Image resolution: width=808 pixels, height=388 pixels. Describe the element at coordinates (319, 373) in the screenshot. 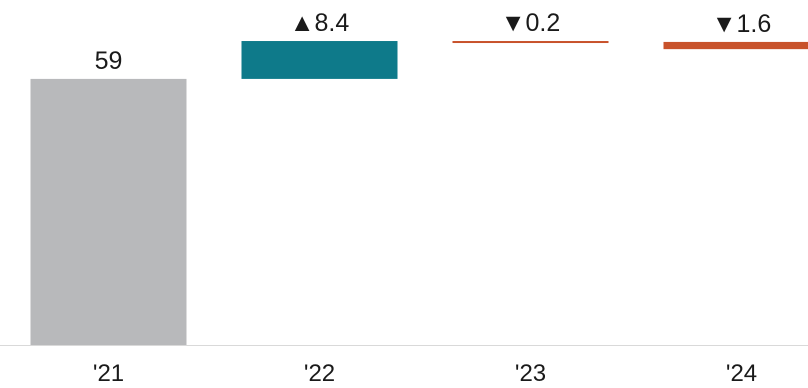

I see `x-tick-label-2: '22` at that location.